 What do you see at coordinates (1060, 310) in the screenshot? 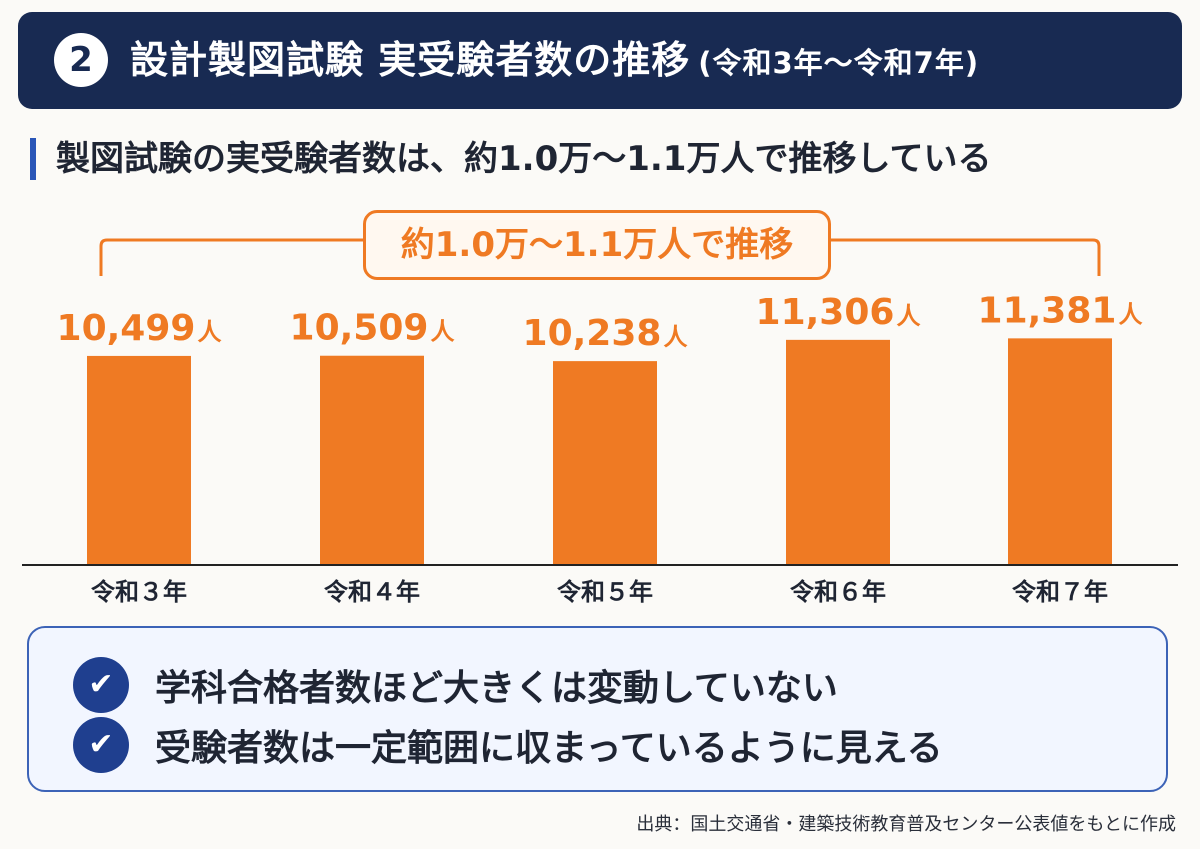
I see `data-label-5: 11,381人` at bounding box center [1060, 310].